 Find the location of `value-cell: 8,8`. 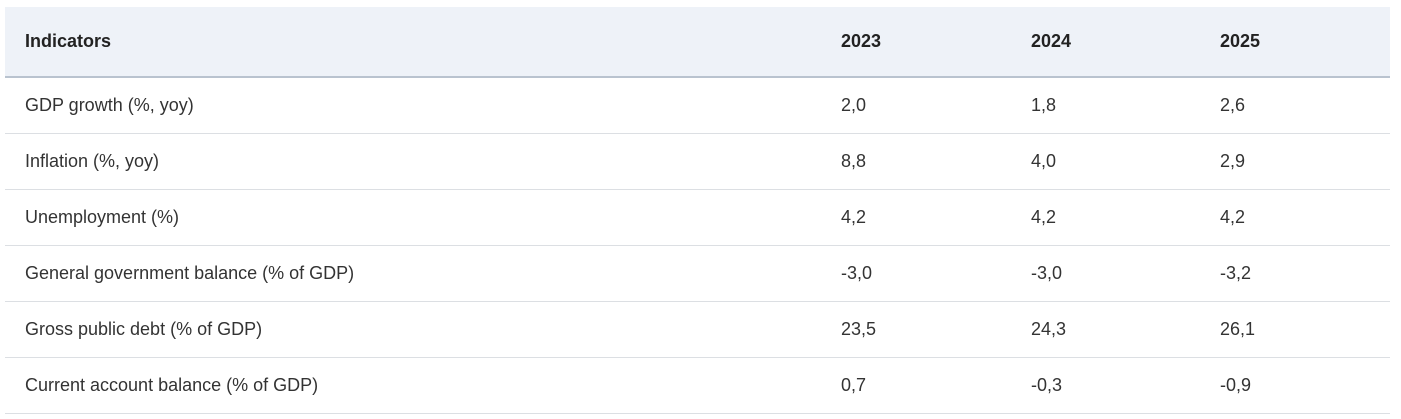

value-cell: 8,8 is located at coordinates (936, 161).